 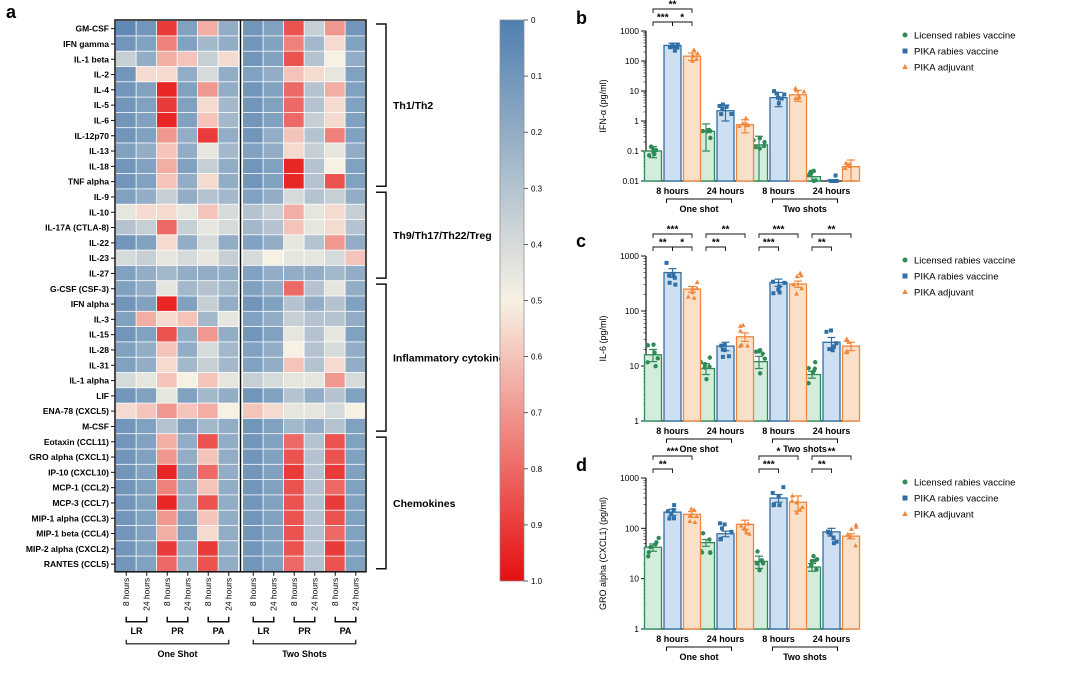 I want to click on heatmap-group-label: LR, so click(x=264, y=631).